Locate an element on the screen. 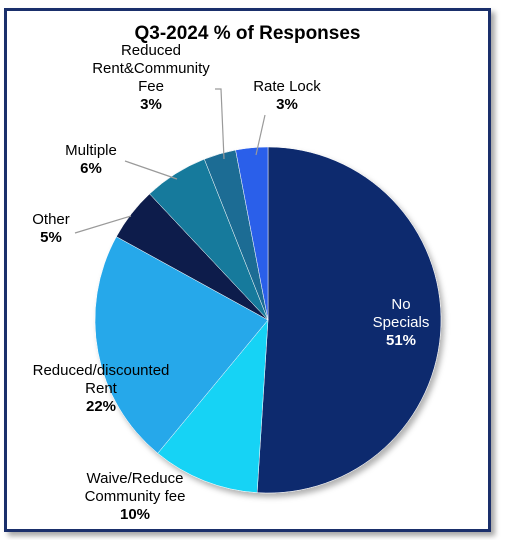  slice-label-value: 6% is located at coordinates (91, 168).